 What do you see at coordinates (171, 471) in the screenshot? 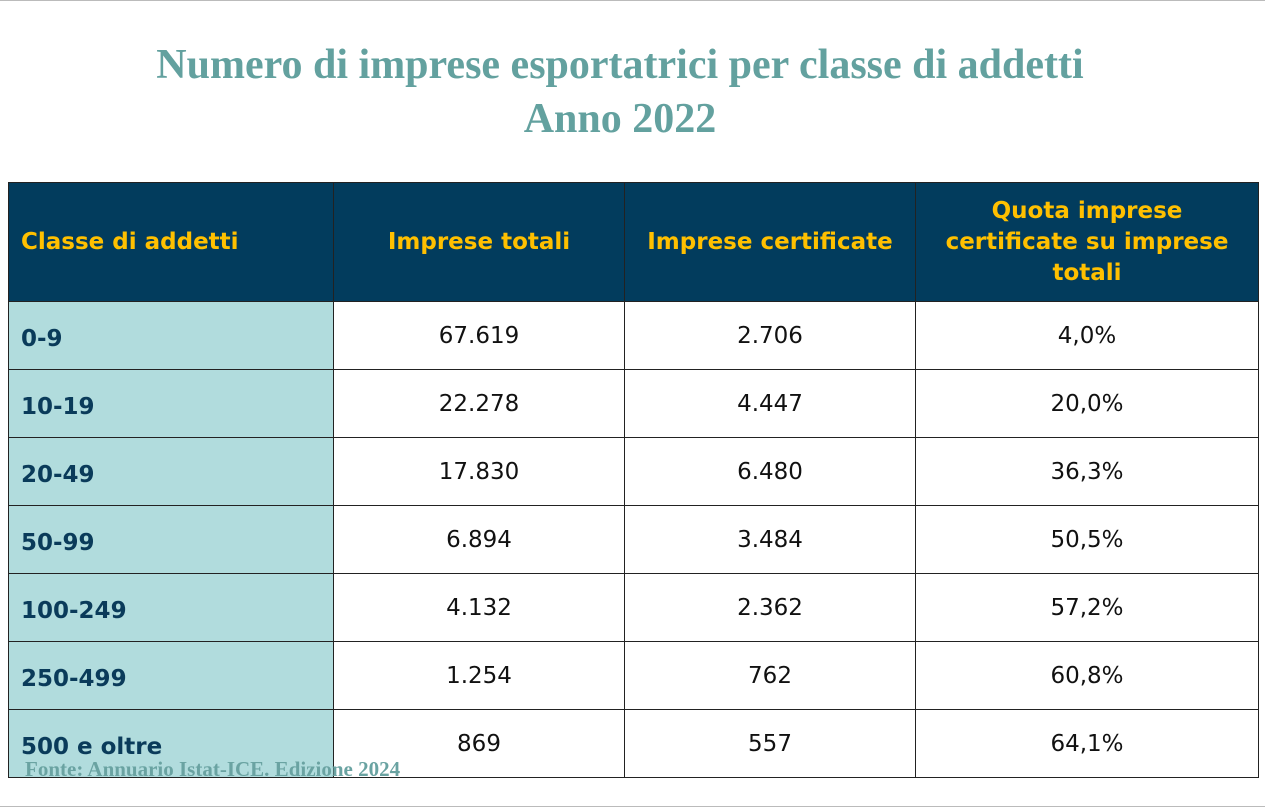
I see `row-label: 20-49` at bounding box center [171, 471].